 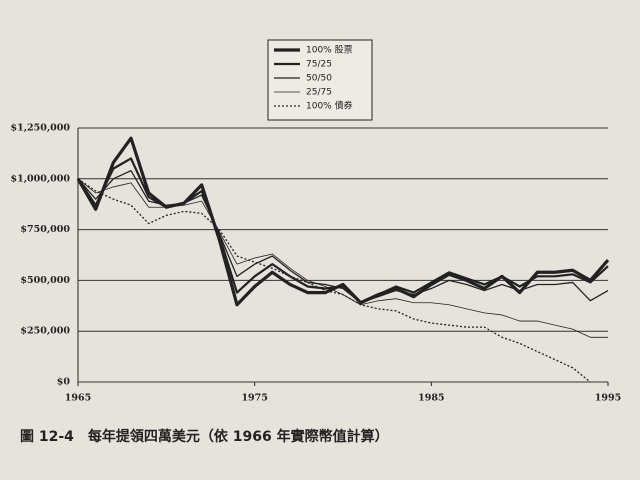 What do you see at coordinates (431, 398) in the screenshot?
I see `x-tick-label: 1985` at bounding box center [431, 398].